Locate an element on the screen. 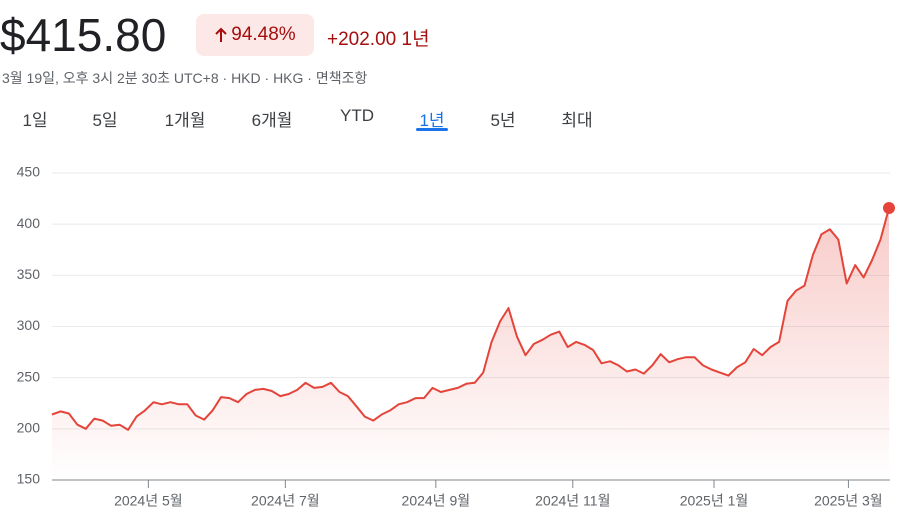 This screenshot has height=531, width=912. price: $415.80 is located at coordinates (83, 35).